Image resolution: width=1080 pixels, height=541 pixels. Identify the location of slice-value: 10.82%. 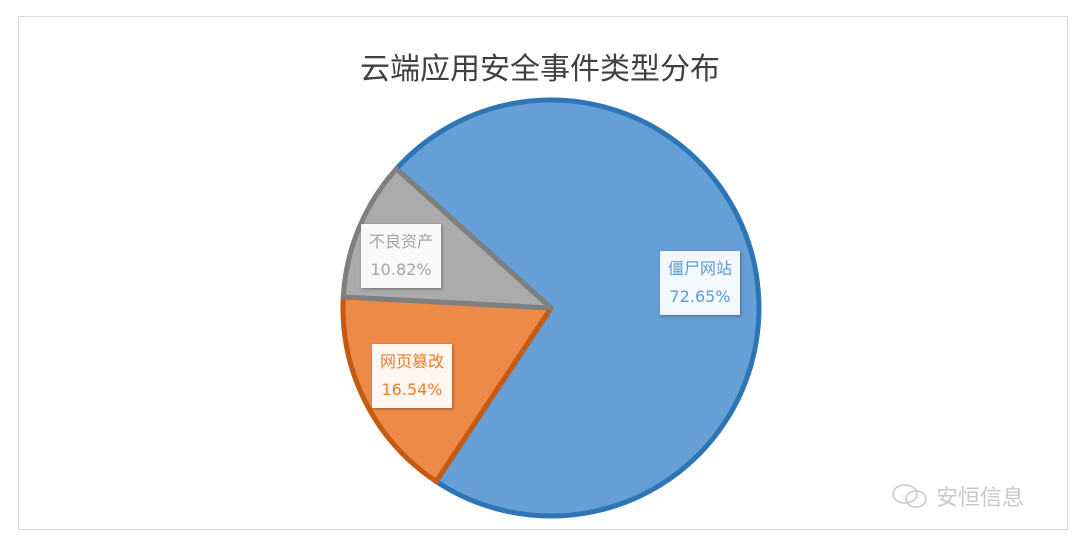
(401, 269).